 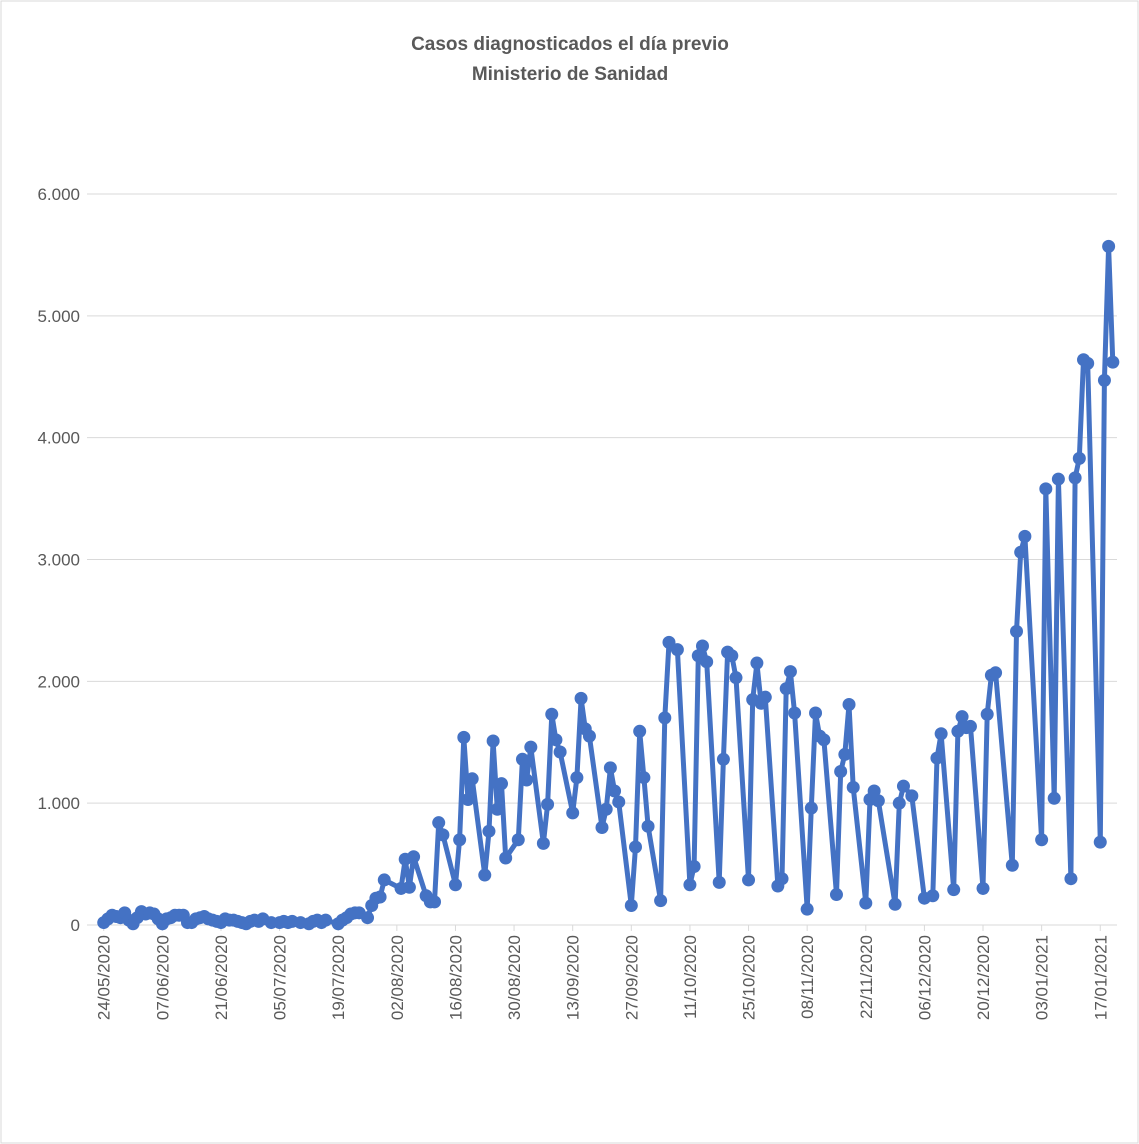 What do you see at coordinates (690, 977) in the screenshot?
I see `x-tick-label: 11/10/2020` at bounding box center [690, 977].